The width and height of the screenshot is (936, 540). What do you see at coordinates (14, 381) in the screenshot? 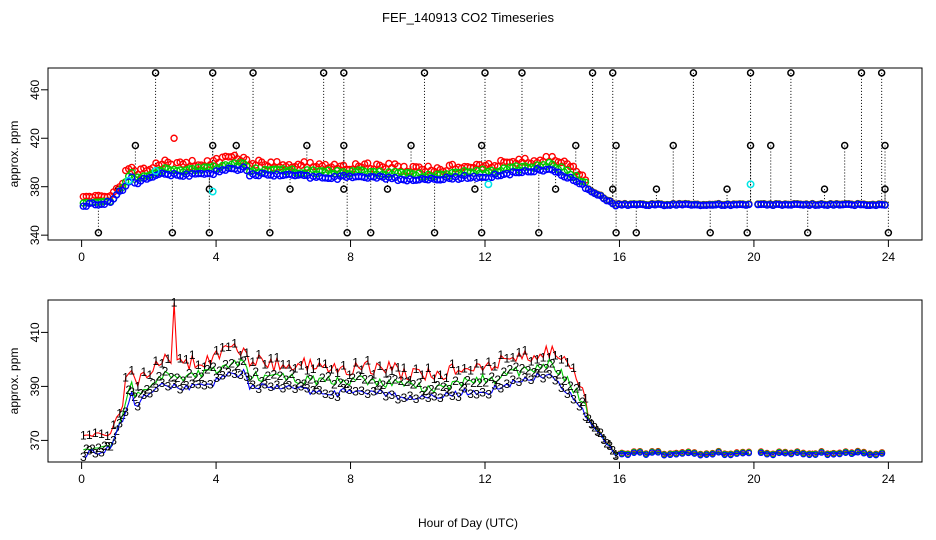
I see `bottom-y-axis-label: approx. ppm` at bounding box center [14, 381].